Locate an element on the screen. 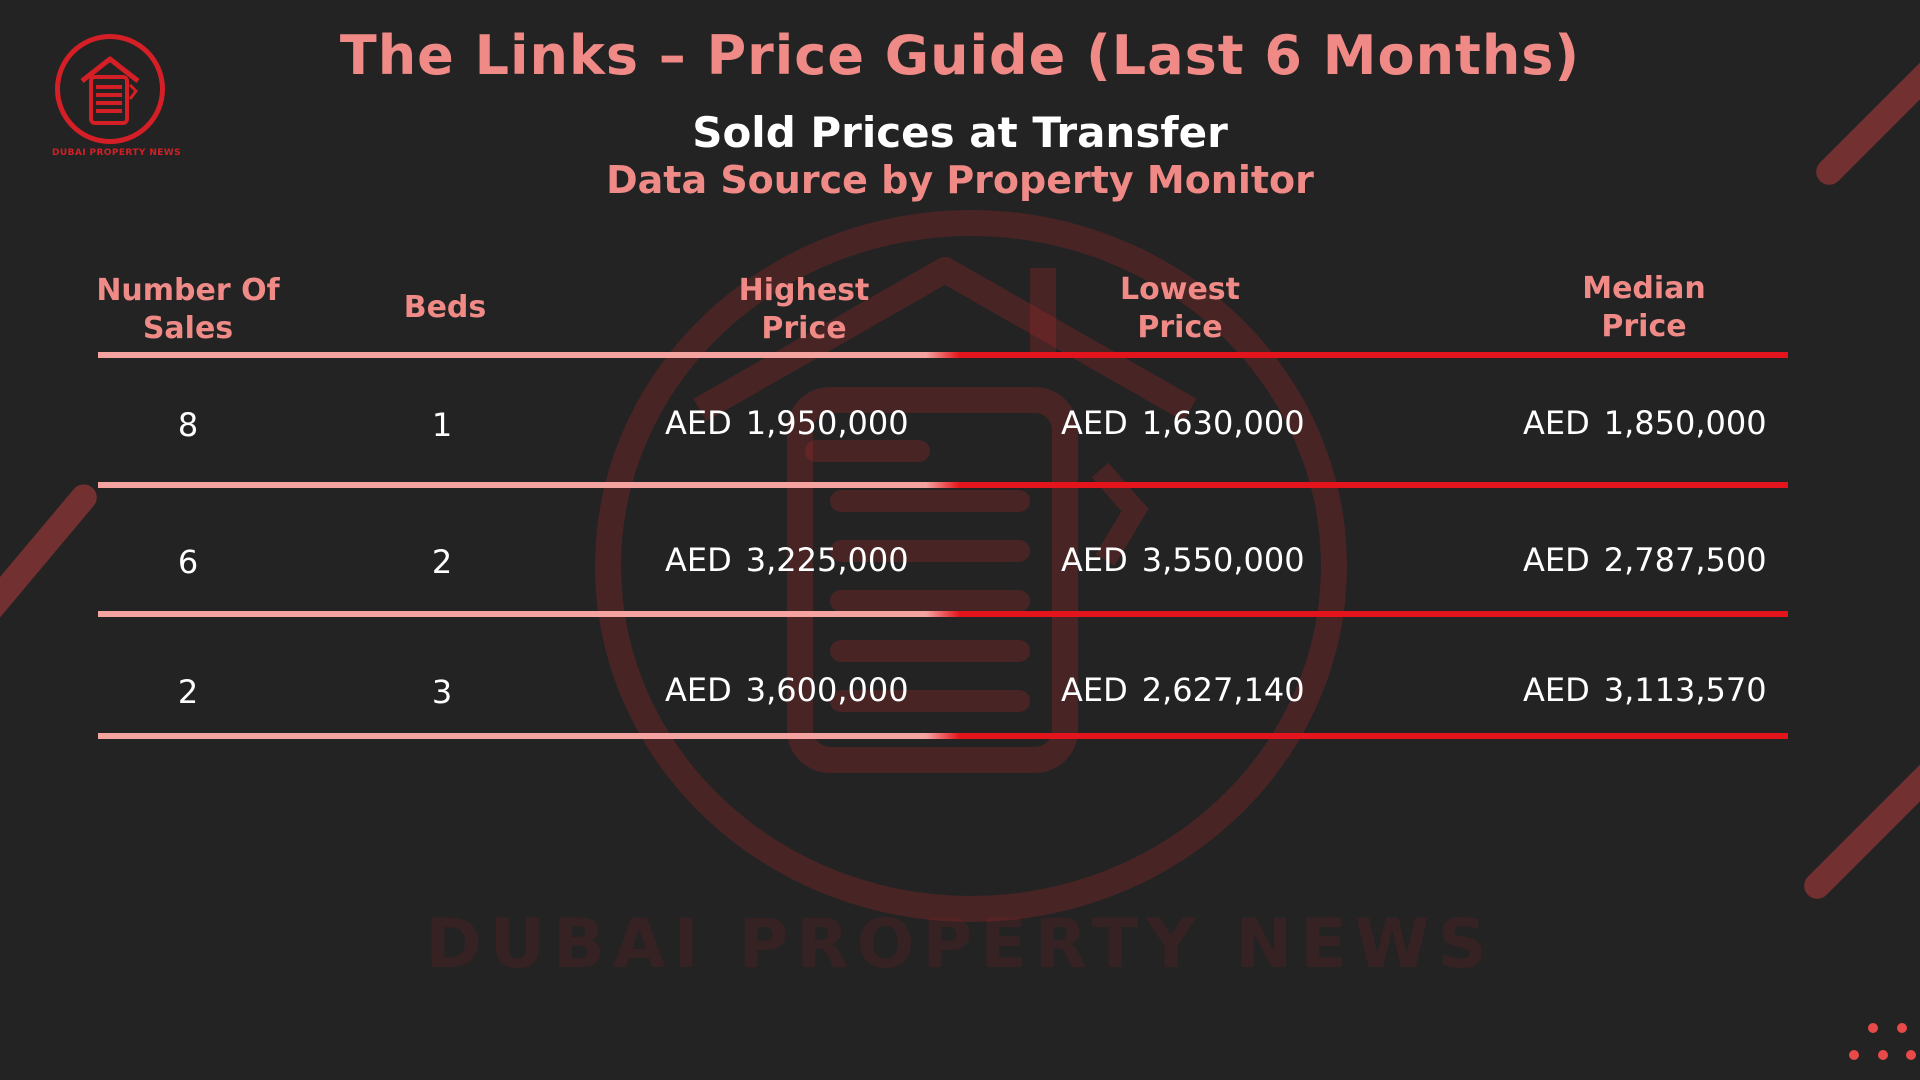 The width and height of the screenshot is (1920, 1080). header-highest-price: Highest Price is located at coordinates (804, 310).